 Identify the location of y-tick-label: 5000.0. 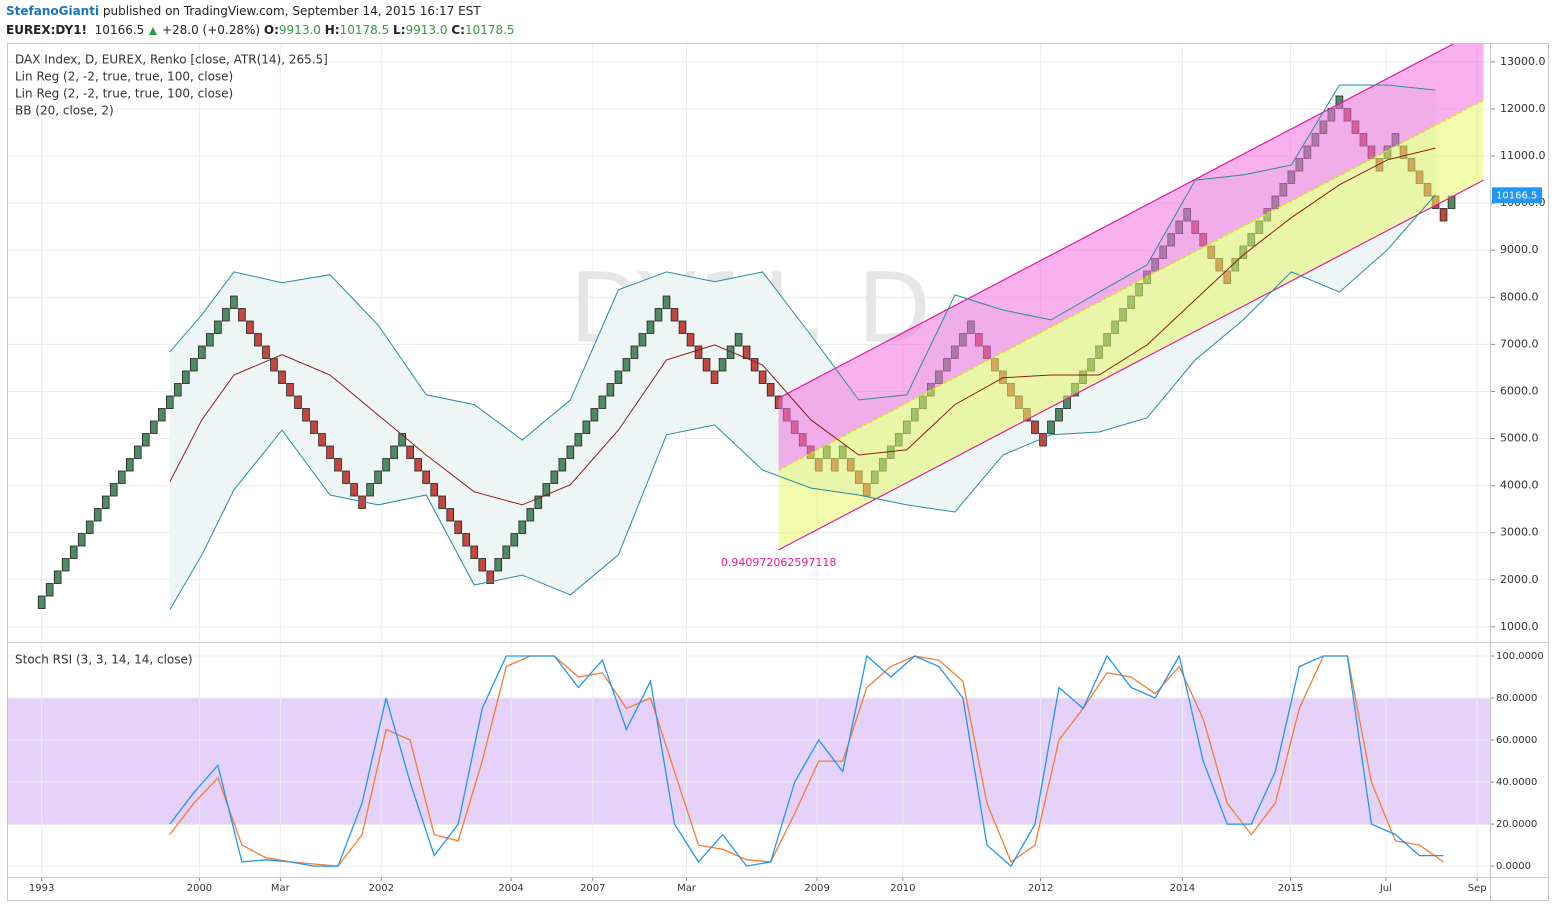
(1519, 438).